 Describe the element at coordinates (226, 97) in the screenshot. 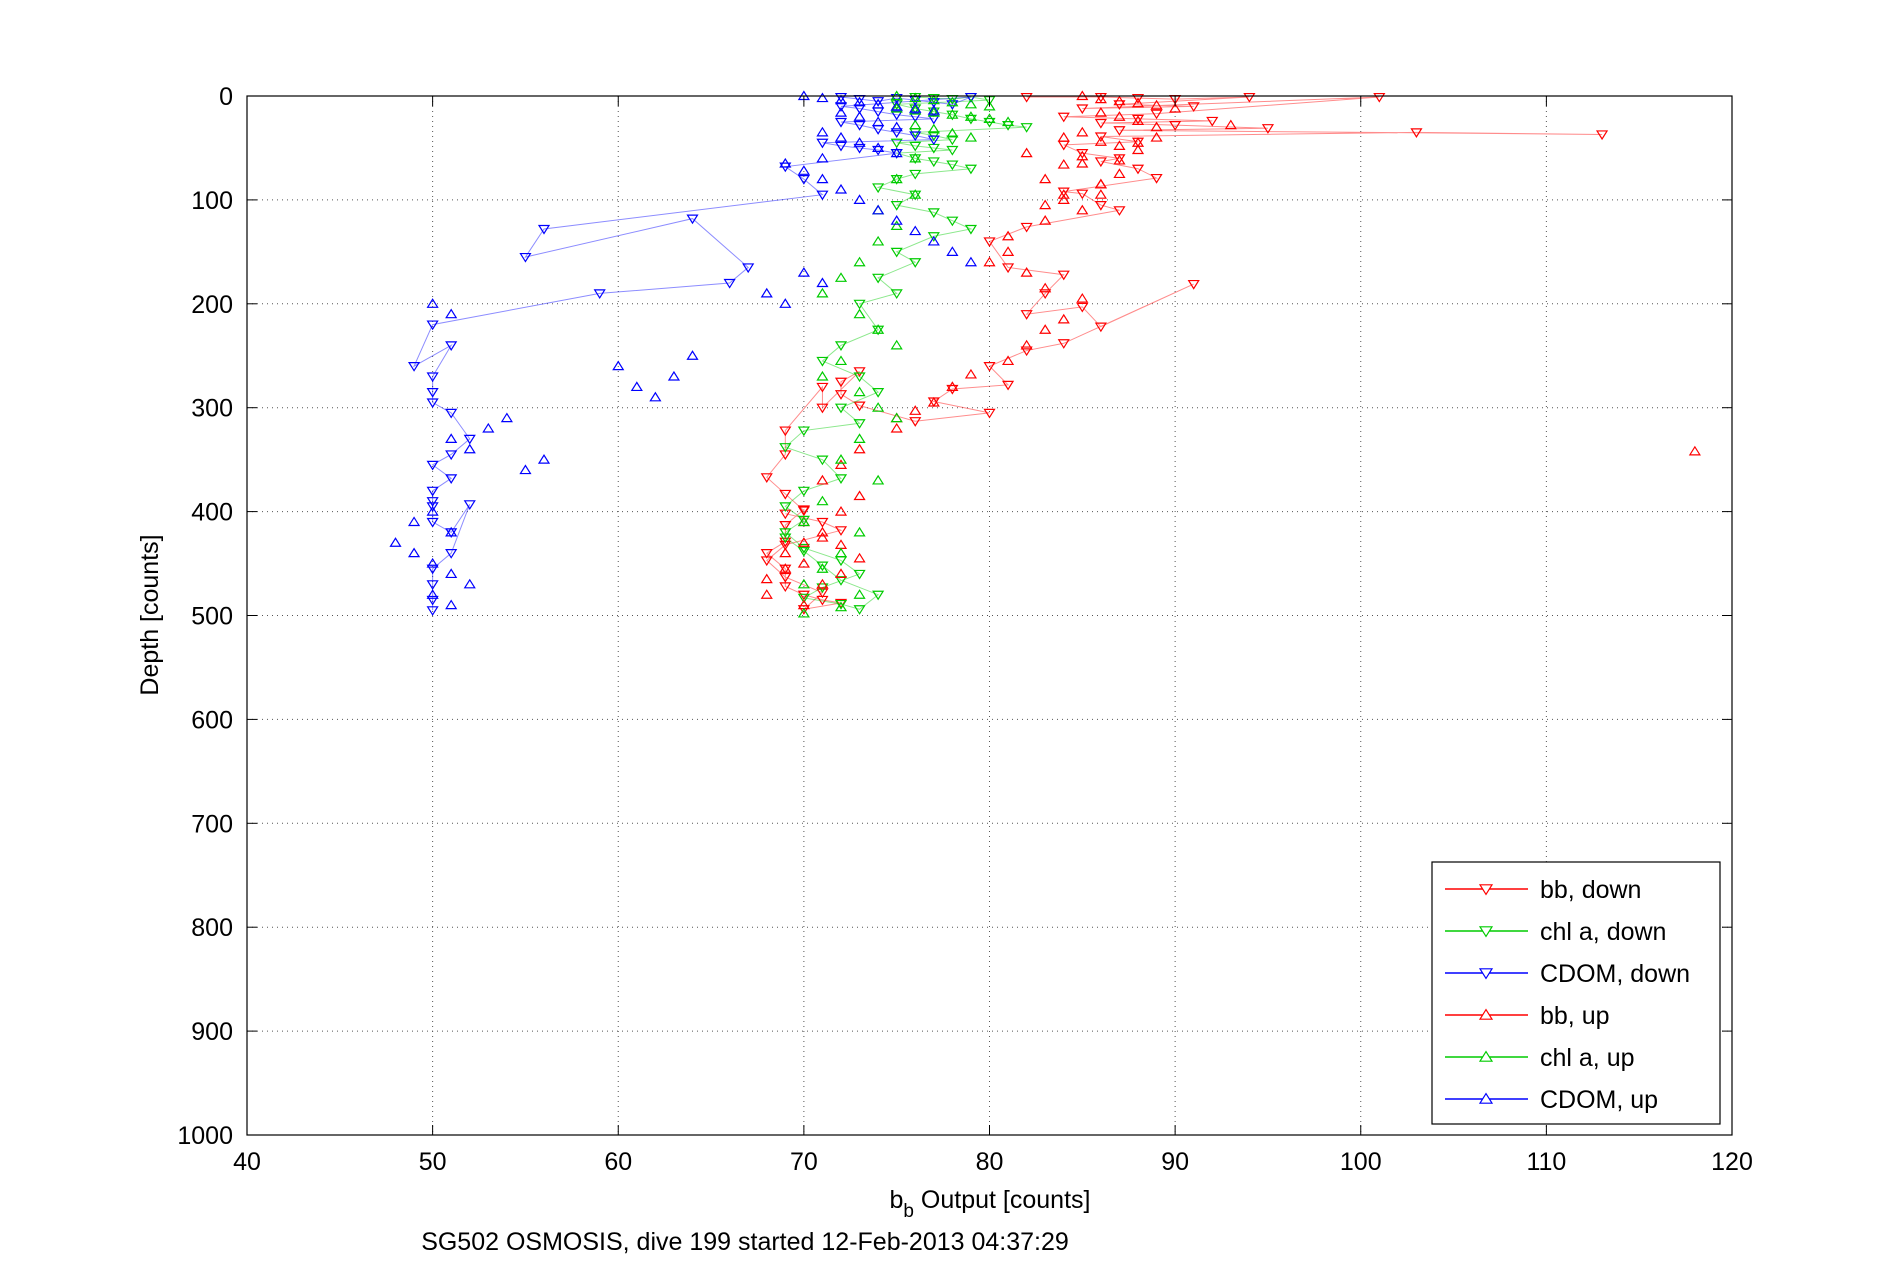

I see `y-tick-label: 0` at that location.